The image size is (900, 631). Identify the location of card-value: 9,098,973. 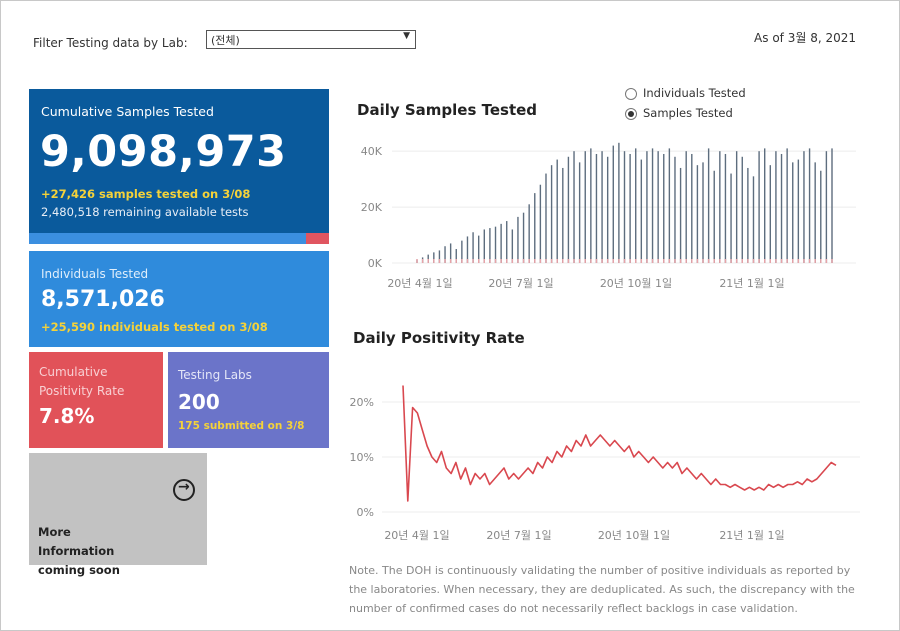
(163, 152).